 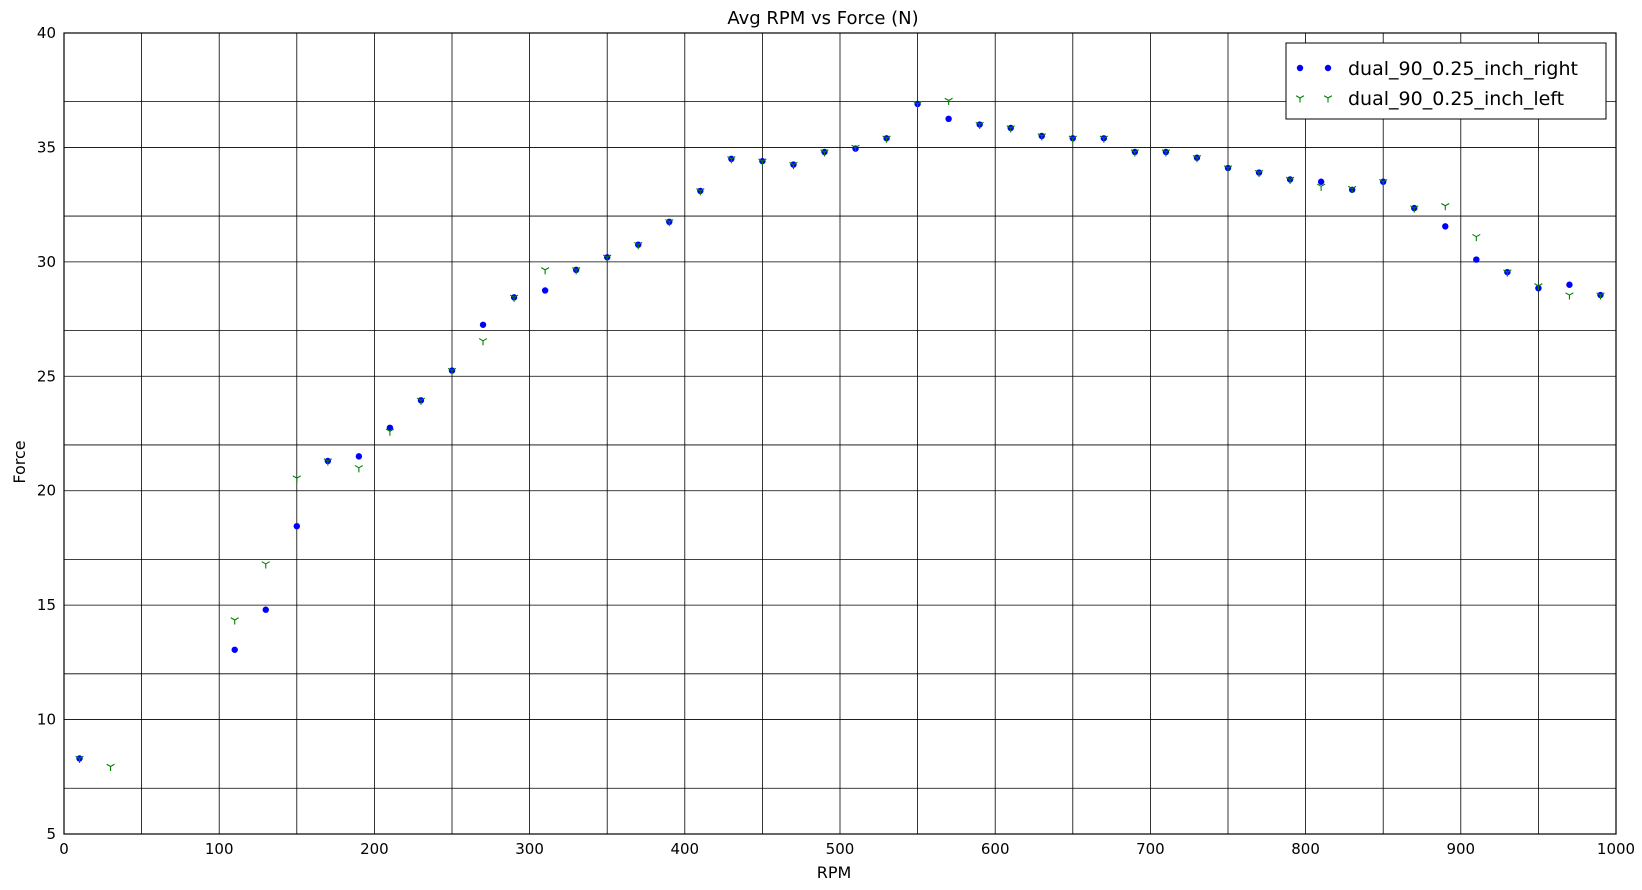 What do you see at coordinates (684, 849) in the screenshot?
I see `x-tick-label: 400` at bounding box center [684, 849].